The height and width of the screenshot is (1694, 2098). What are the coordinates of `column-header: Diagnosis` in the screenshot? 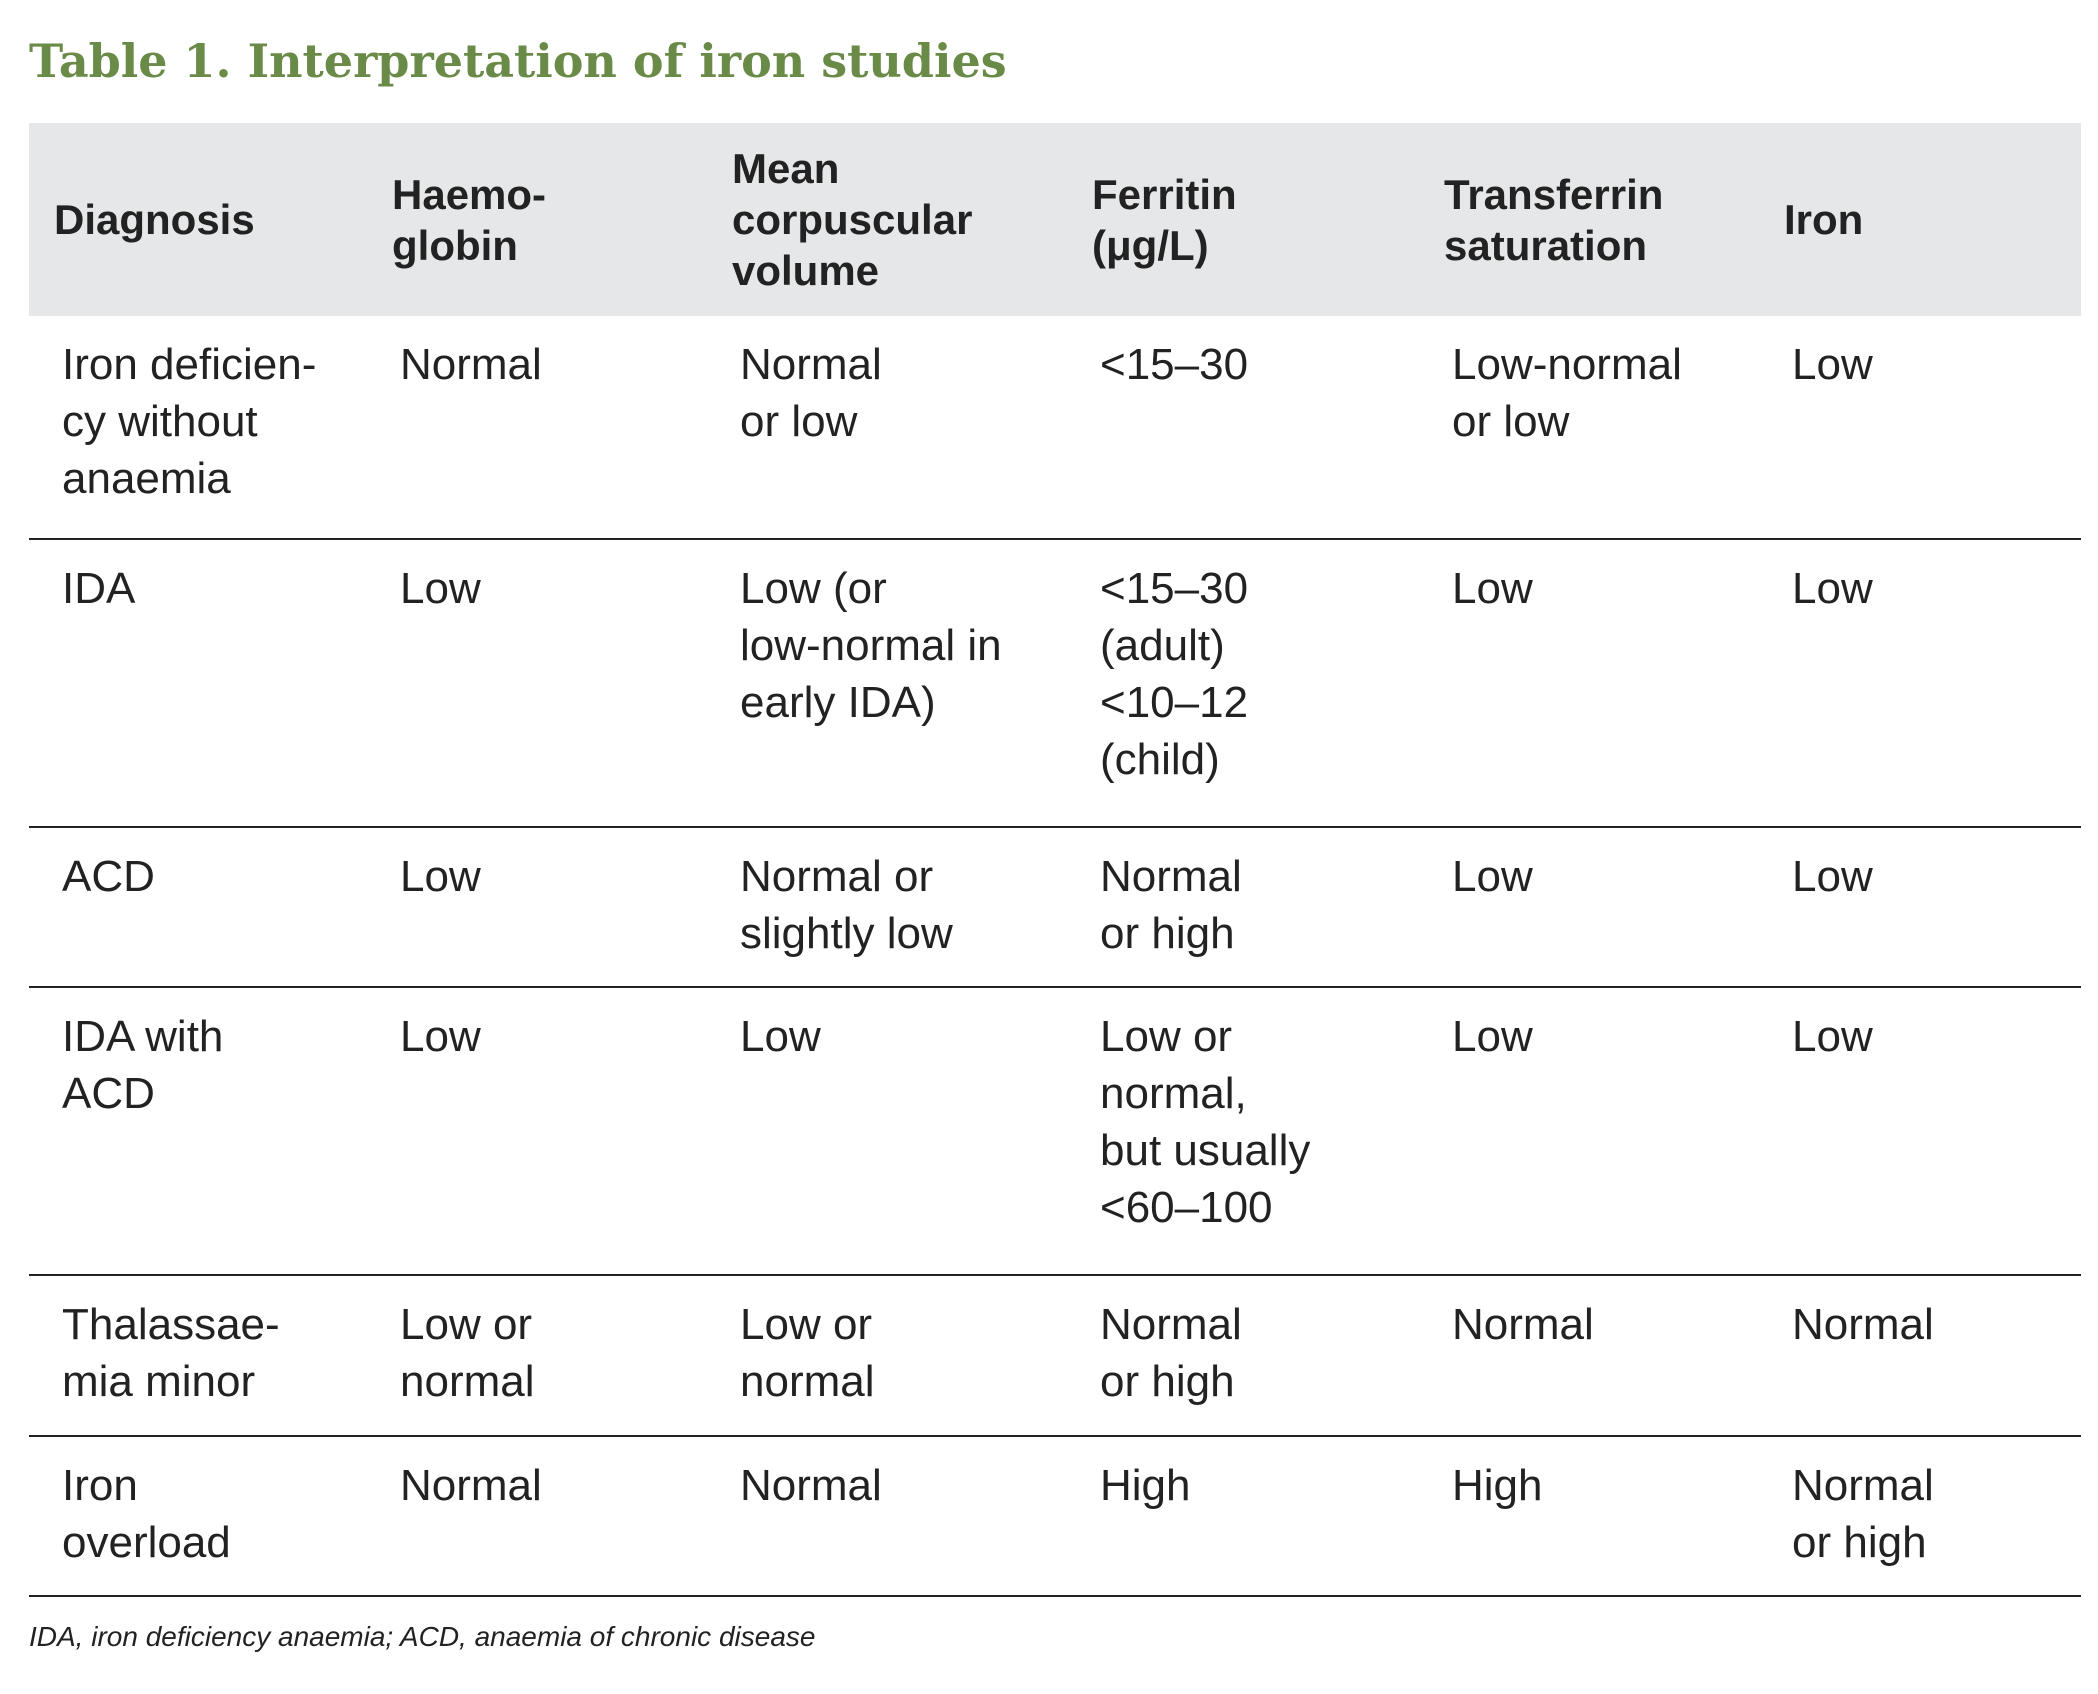 It's located at (198, 219).